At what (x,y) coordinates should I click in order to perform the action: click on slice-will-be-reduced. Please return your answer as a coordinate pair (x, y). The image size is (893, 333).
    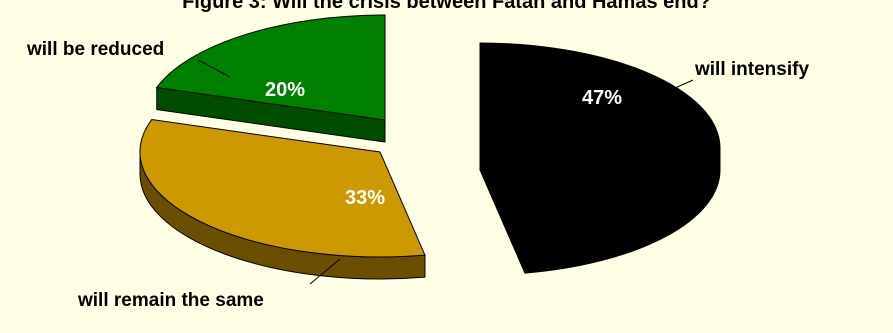
    Looking at the image, I should click on (270, 67).